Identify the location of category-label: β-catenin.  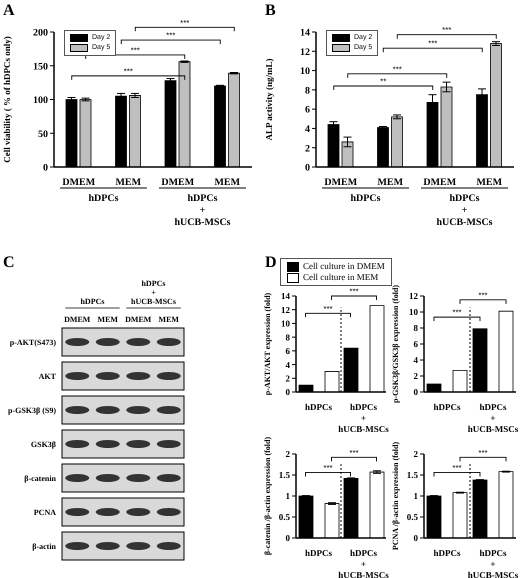
(40, 478).